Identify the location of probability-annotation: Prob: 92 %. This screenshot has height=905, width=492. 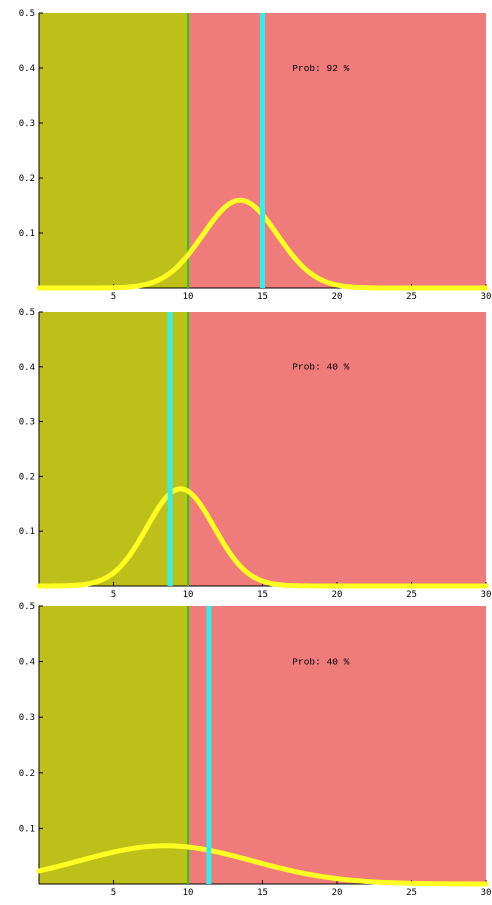
(320, 68).